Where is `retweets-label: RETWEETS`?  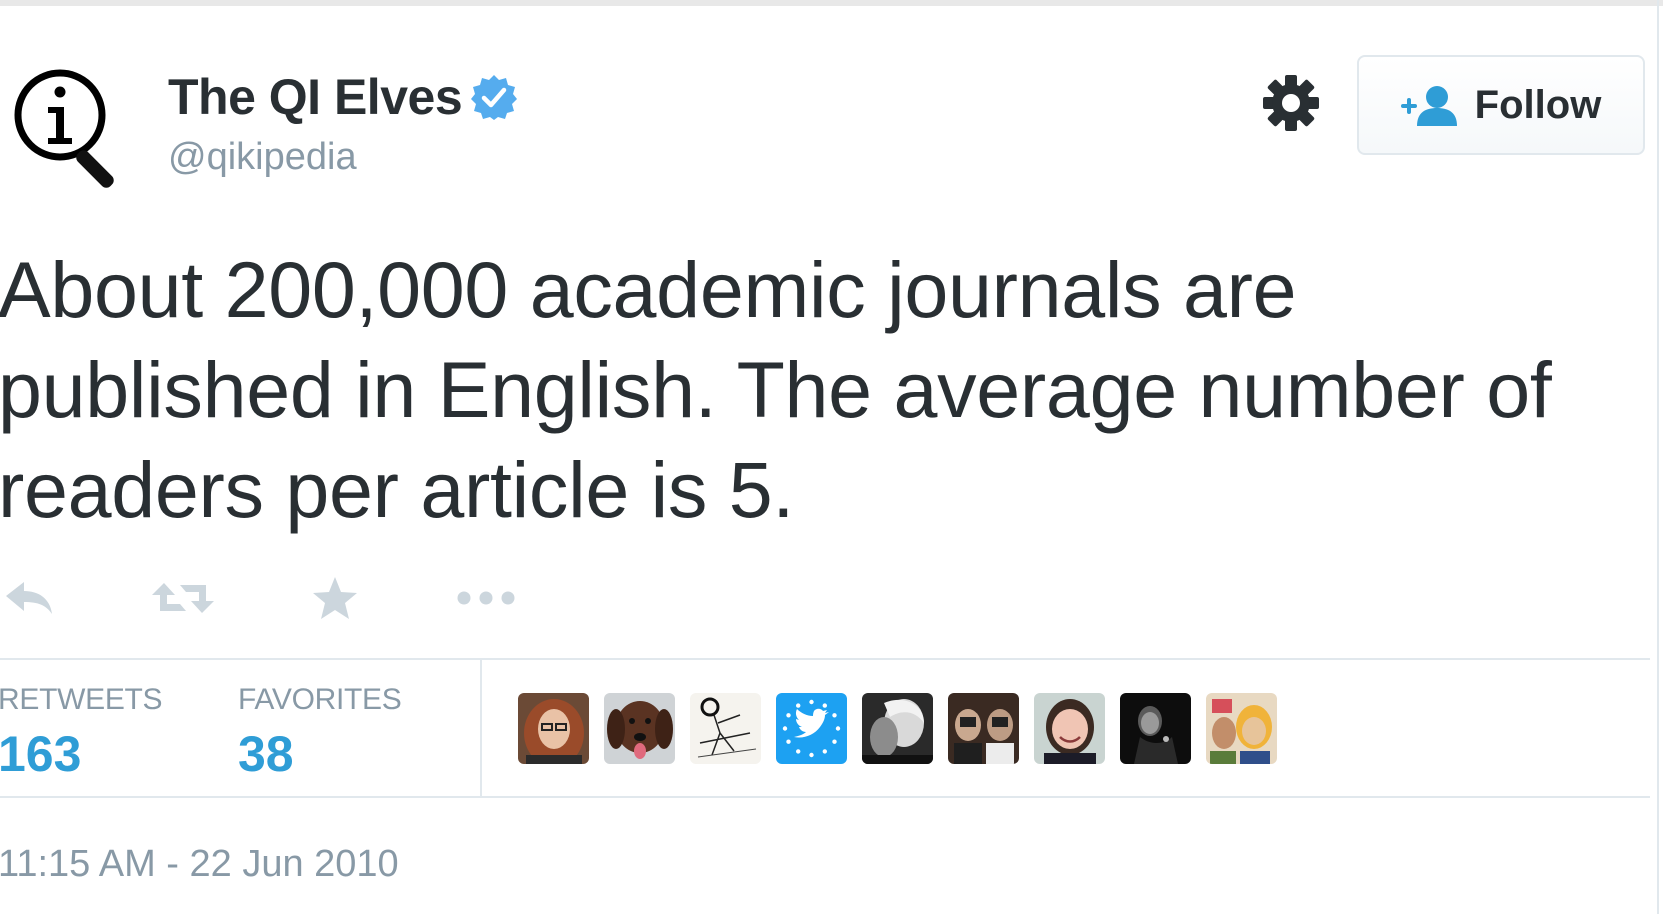
retweets-label: RETWEETS is located at coordinates (81, 699).